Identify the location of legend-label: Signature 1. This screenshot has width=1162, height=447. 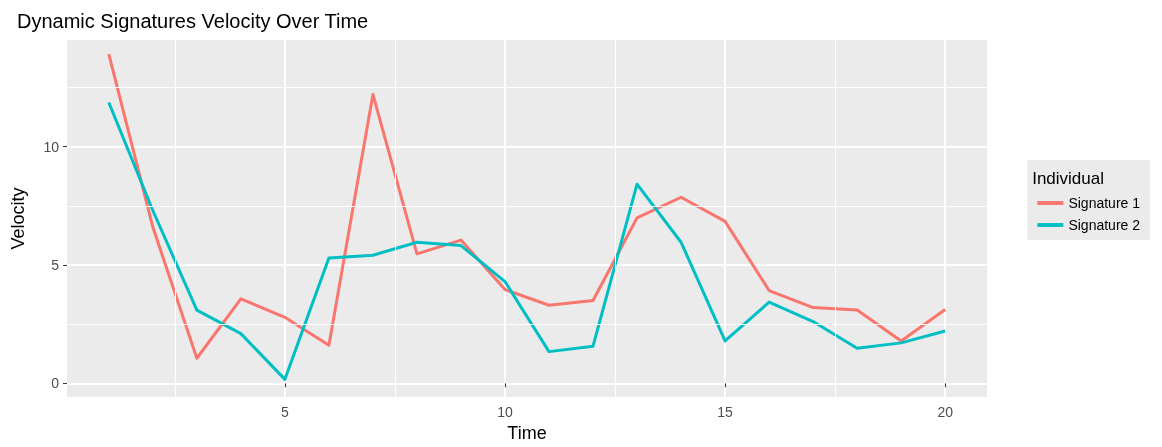
(1104, 203).